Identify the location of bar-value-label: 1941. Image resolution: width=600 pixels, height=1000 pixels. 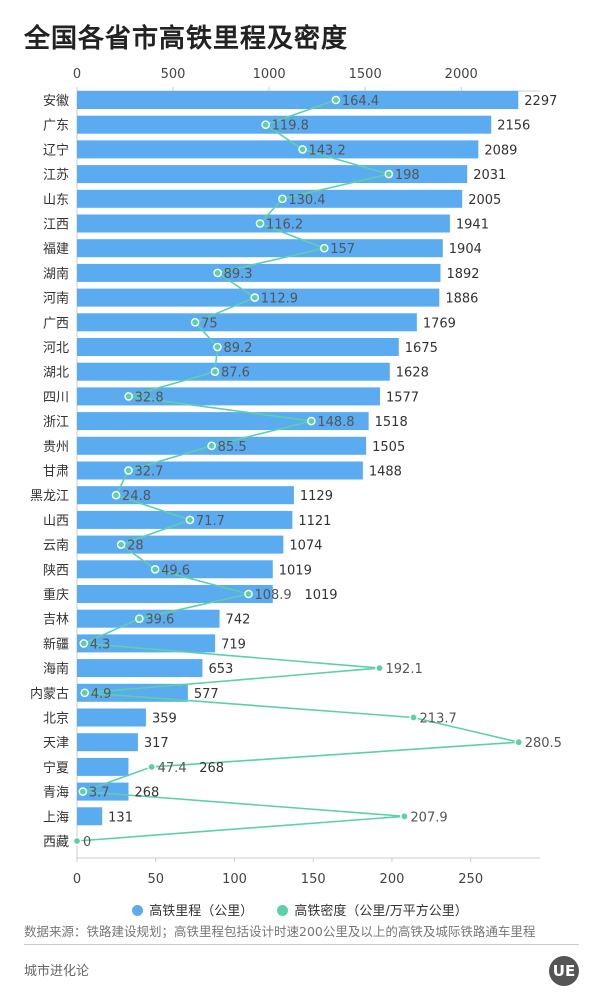
(472, 225).